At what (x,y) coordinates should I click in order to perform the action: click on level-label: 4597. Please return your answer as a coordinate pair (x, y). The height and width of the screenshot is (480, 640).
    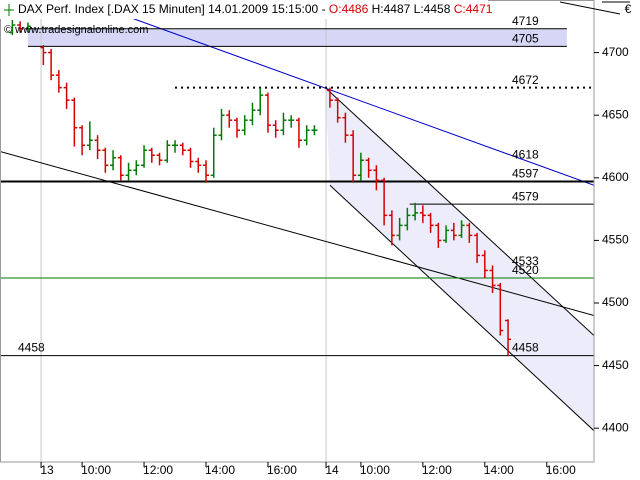
    Looking at the image, I should click on (525, 174).